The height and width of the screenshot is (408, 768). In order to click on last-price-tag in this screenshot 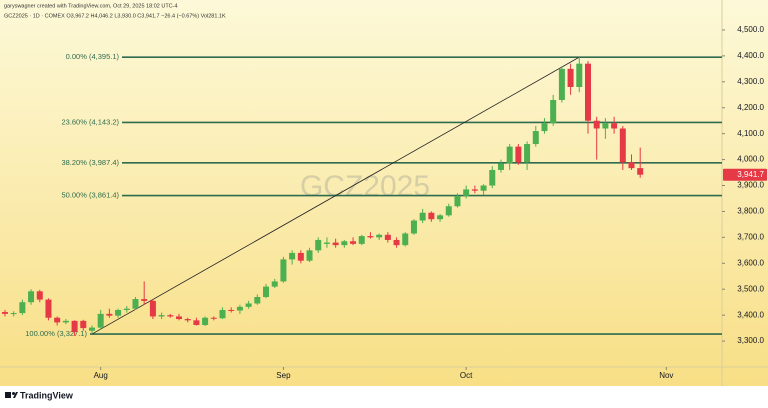, I will do `click(745, 174)`.